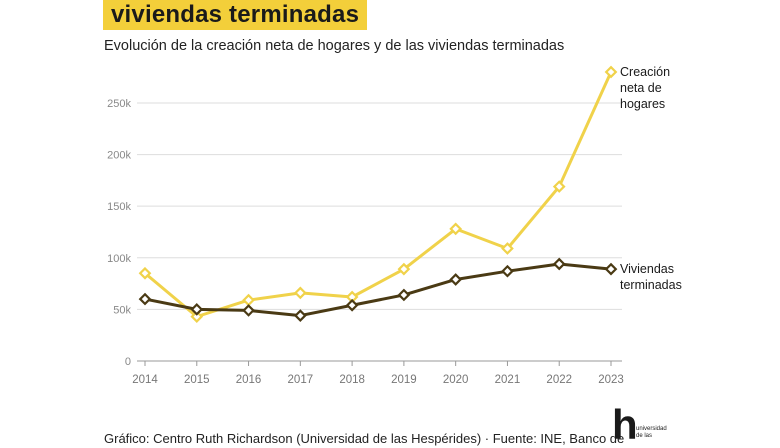  What do you see at coordinates (128, 362) in the screenshot?
I see `y-tick-label: 0` at bounding box center [128, 362].